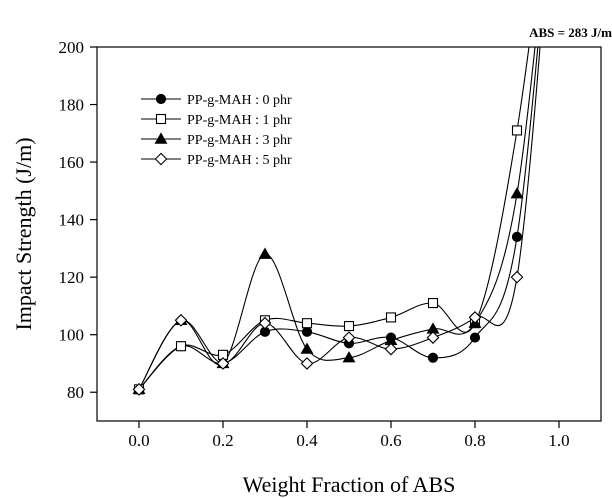 Image resolution: width=612 pixels, height=498 pixels. Describe the element at coordinates (239, 120) in the screenshot. I see `legend-label: PP-g-MAH : 1 phr` at that location.